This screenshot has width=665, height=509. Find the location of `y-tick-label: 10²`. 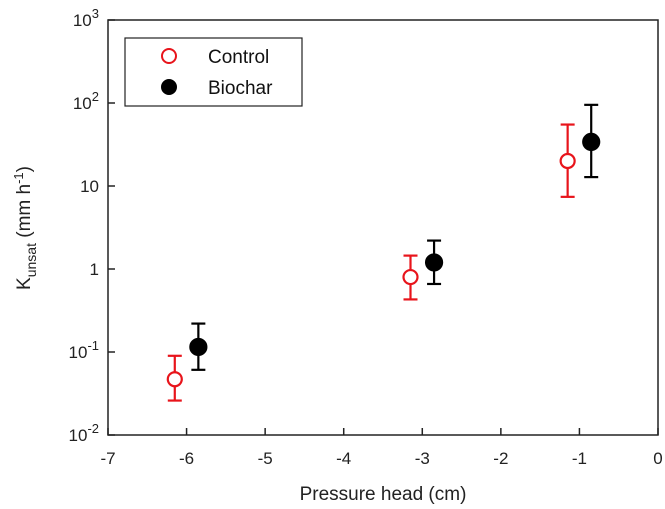

y-tick-label: 10² is located at coordinates (86, 101).